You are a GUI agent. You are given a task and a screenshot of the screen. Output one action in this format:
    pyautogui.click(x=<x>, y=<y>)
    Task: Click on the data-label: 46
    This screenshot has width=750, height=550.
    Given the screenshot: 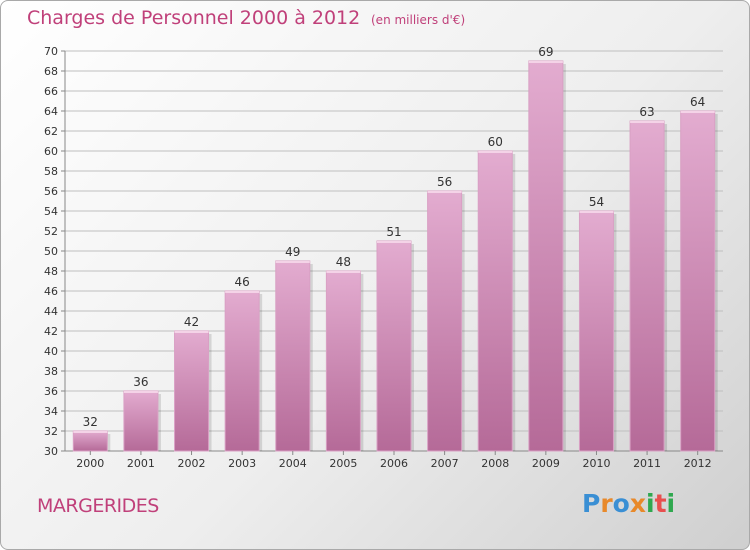 What is the action you would take?
    pyautogui.click(x=242, y=282)
    